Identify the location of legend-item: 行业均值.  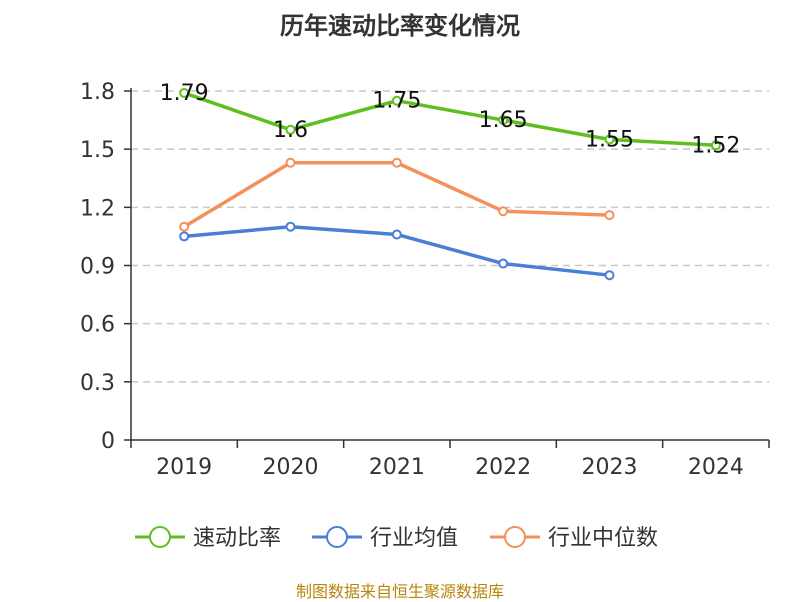
(385, 538).